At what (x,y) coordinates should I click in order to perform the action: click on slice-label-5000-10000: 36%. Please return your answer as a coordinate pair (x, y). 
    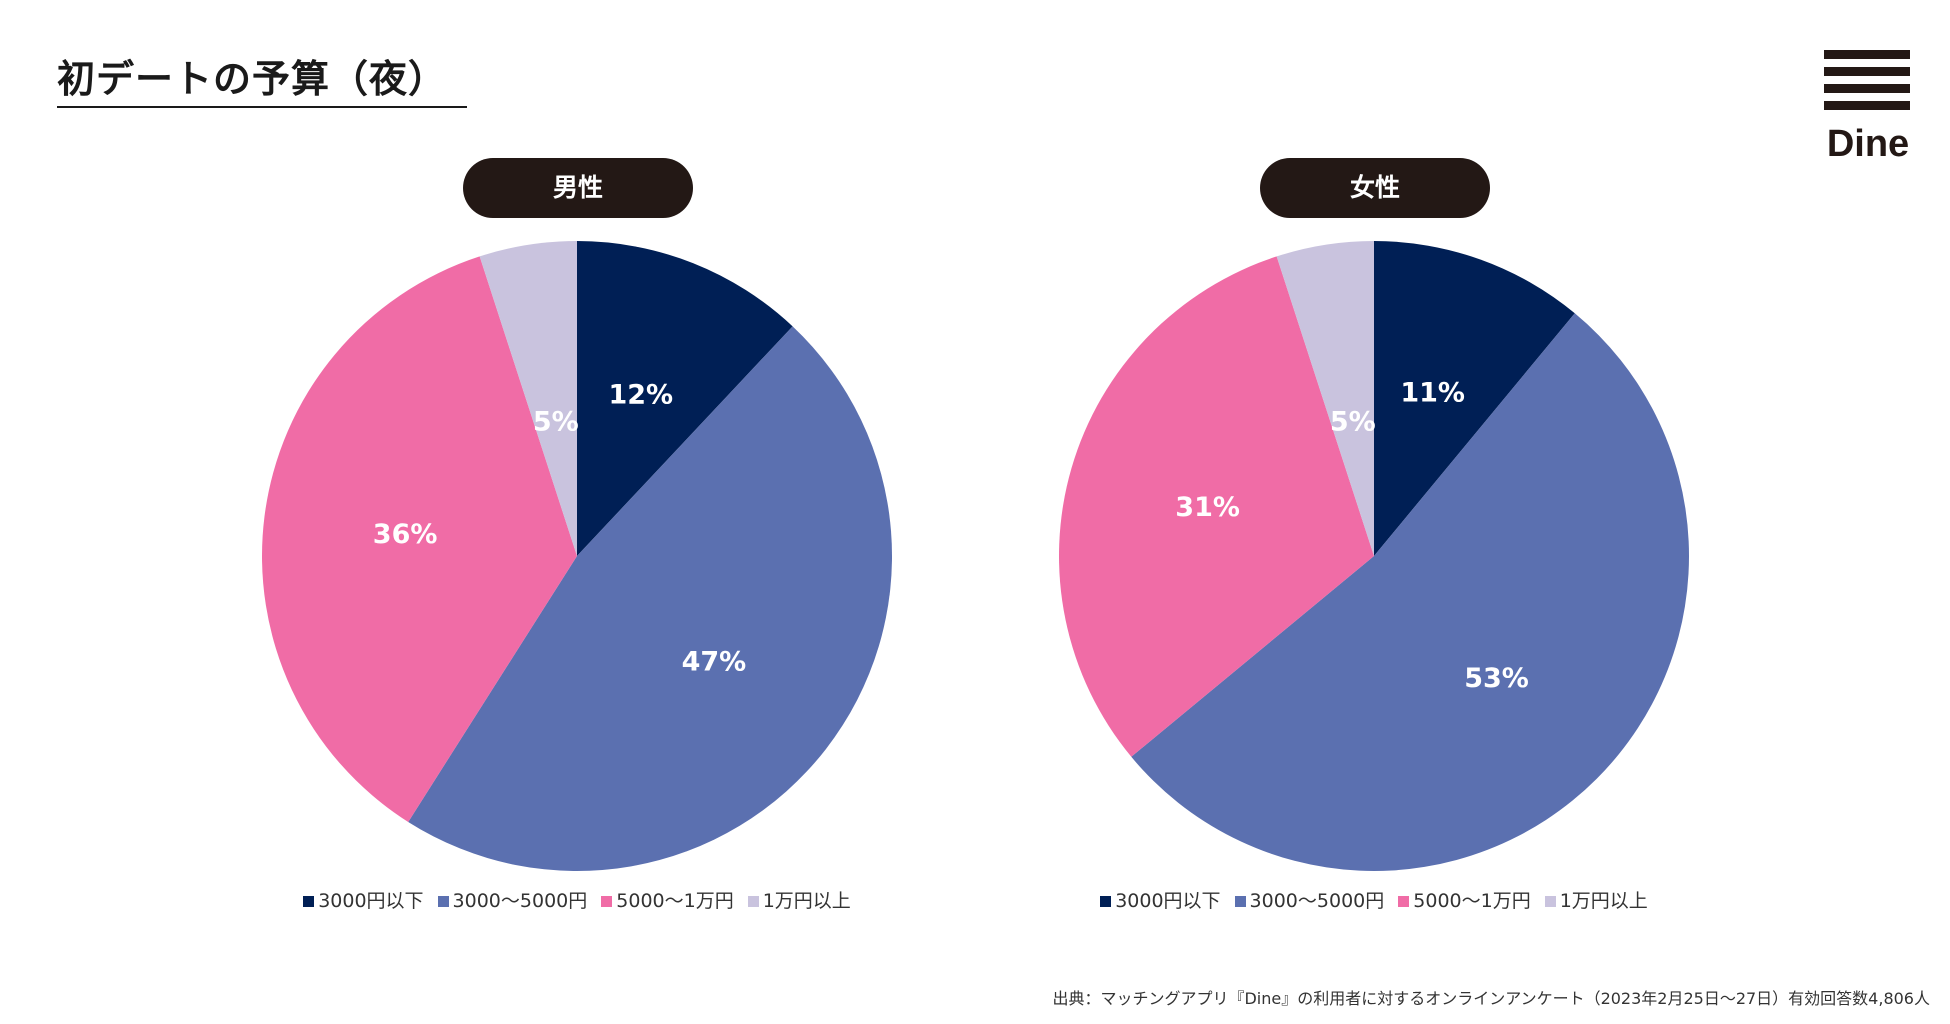
    Looking at the image, I should click on (405, 534).